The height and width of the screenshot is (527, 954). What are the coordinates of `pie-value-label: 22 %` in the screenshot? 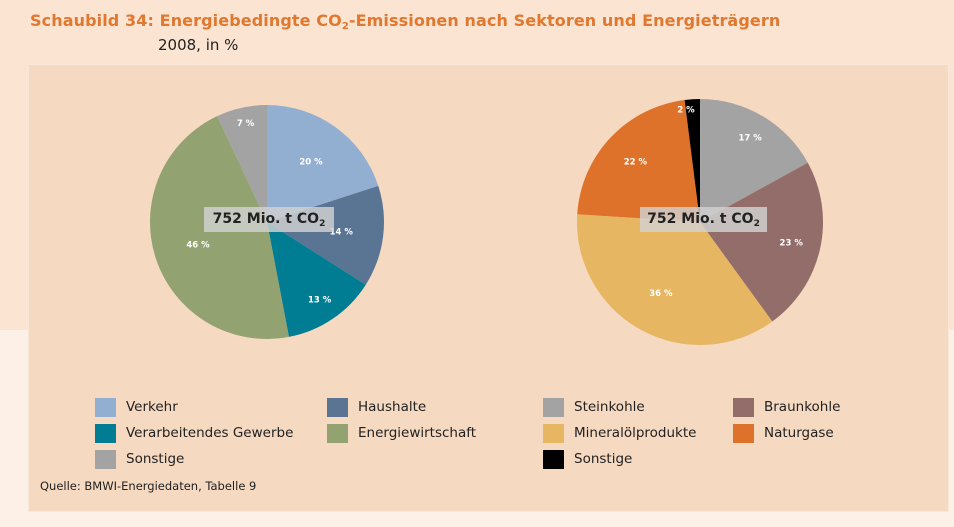 It's located at (636, 162).